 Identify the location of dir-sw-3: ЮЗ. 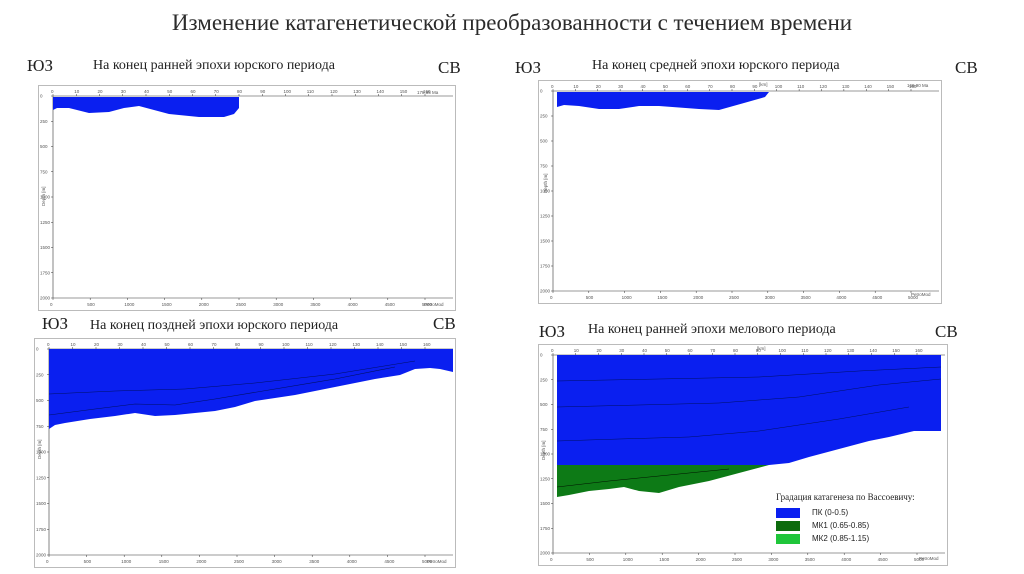
(55, 323).